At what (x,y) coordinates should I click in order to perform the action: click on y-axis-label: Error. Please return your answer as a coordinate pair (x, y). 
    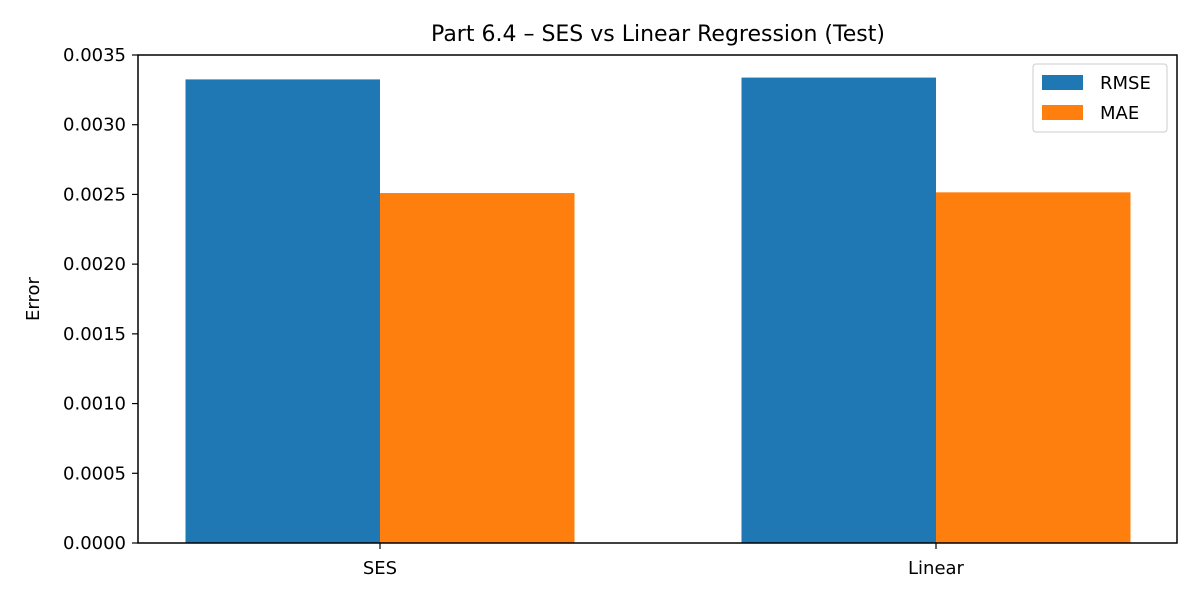
    Looking at the image, I should click on (33, 298).